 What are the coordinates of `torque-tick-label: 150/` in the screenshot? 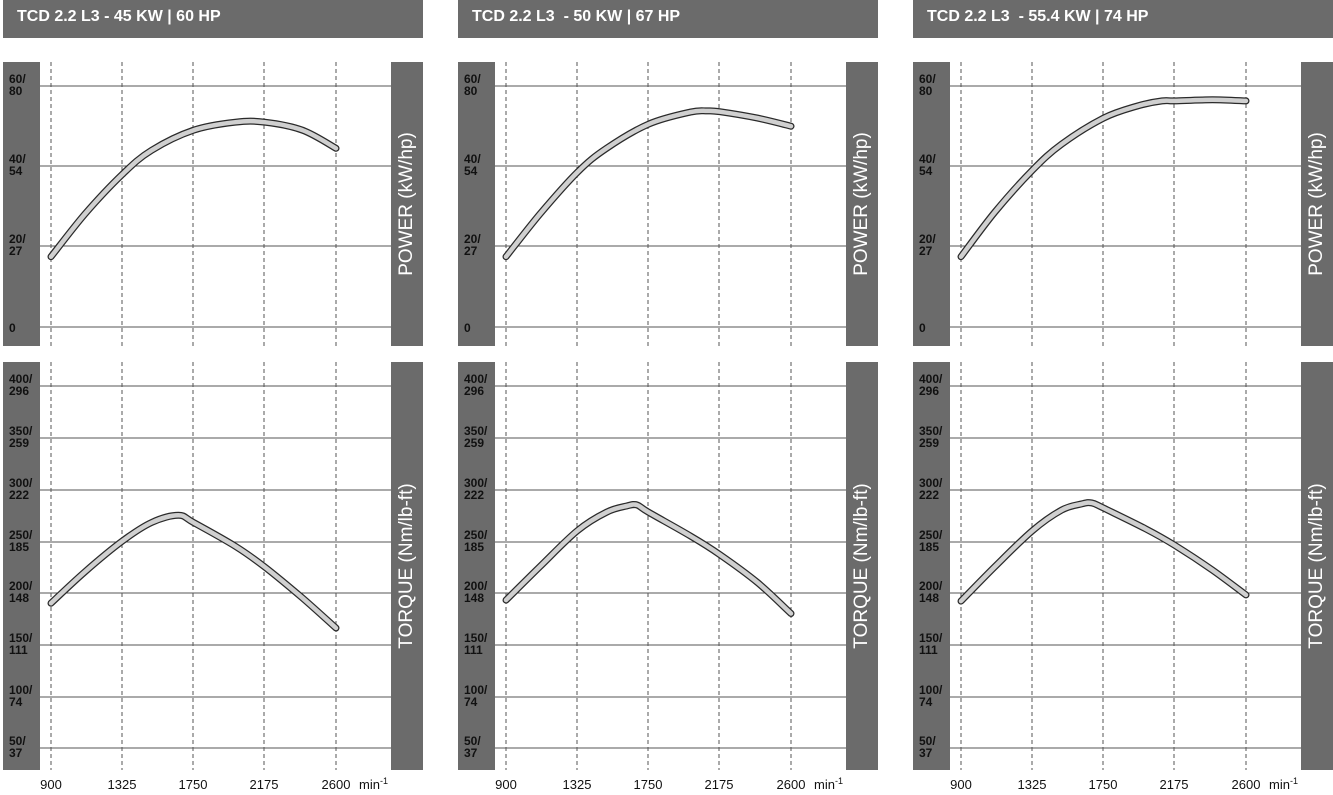 It's located at (931, 638).